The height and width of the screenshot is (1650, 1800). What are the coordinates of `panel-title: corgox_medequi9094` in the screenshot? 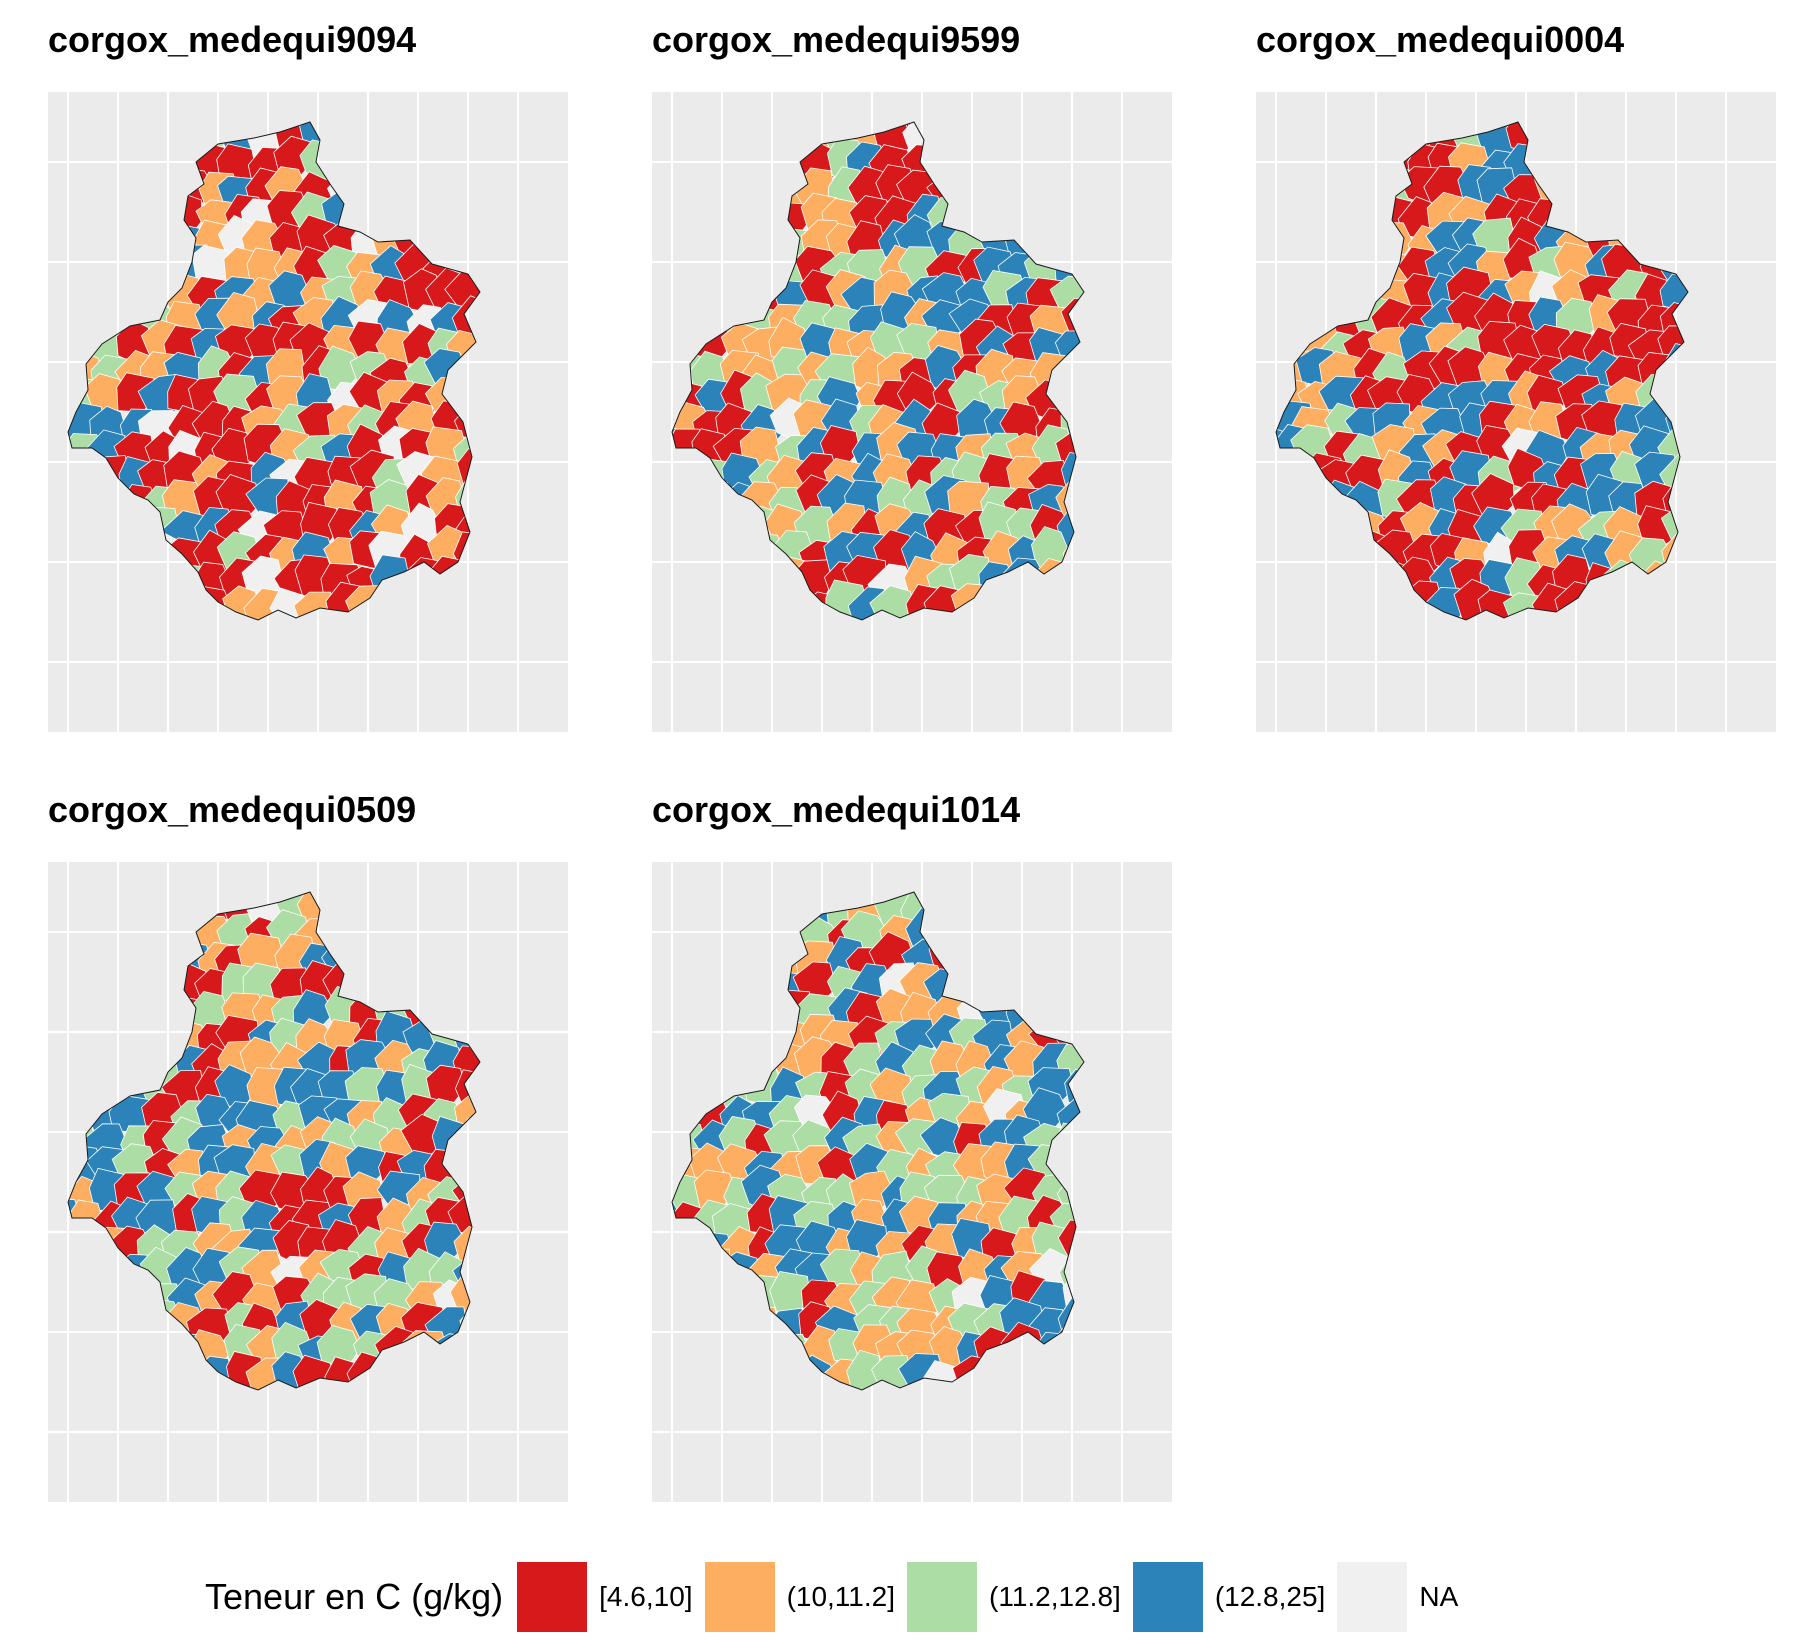 It's located at (232, 39).